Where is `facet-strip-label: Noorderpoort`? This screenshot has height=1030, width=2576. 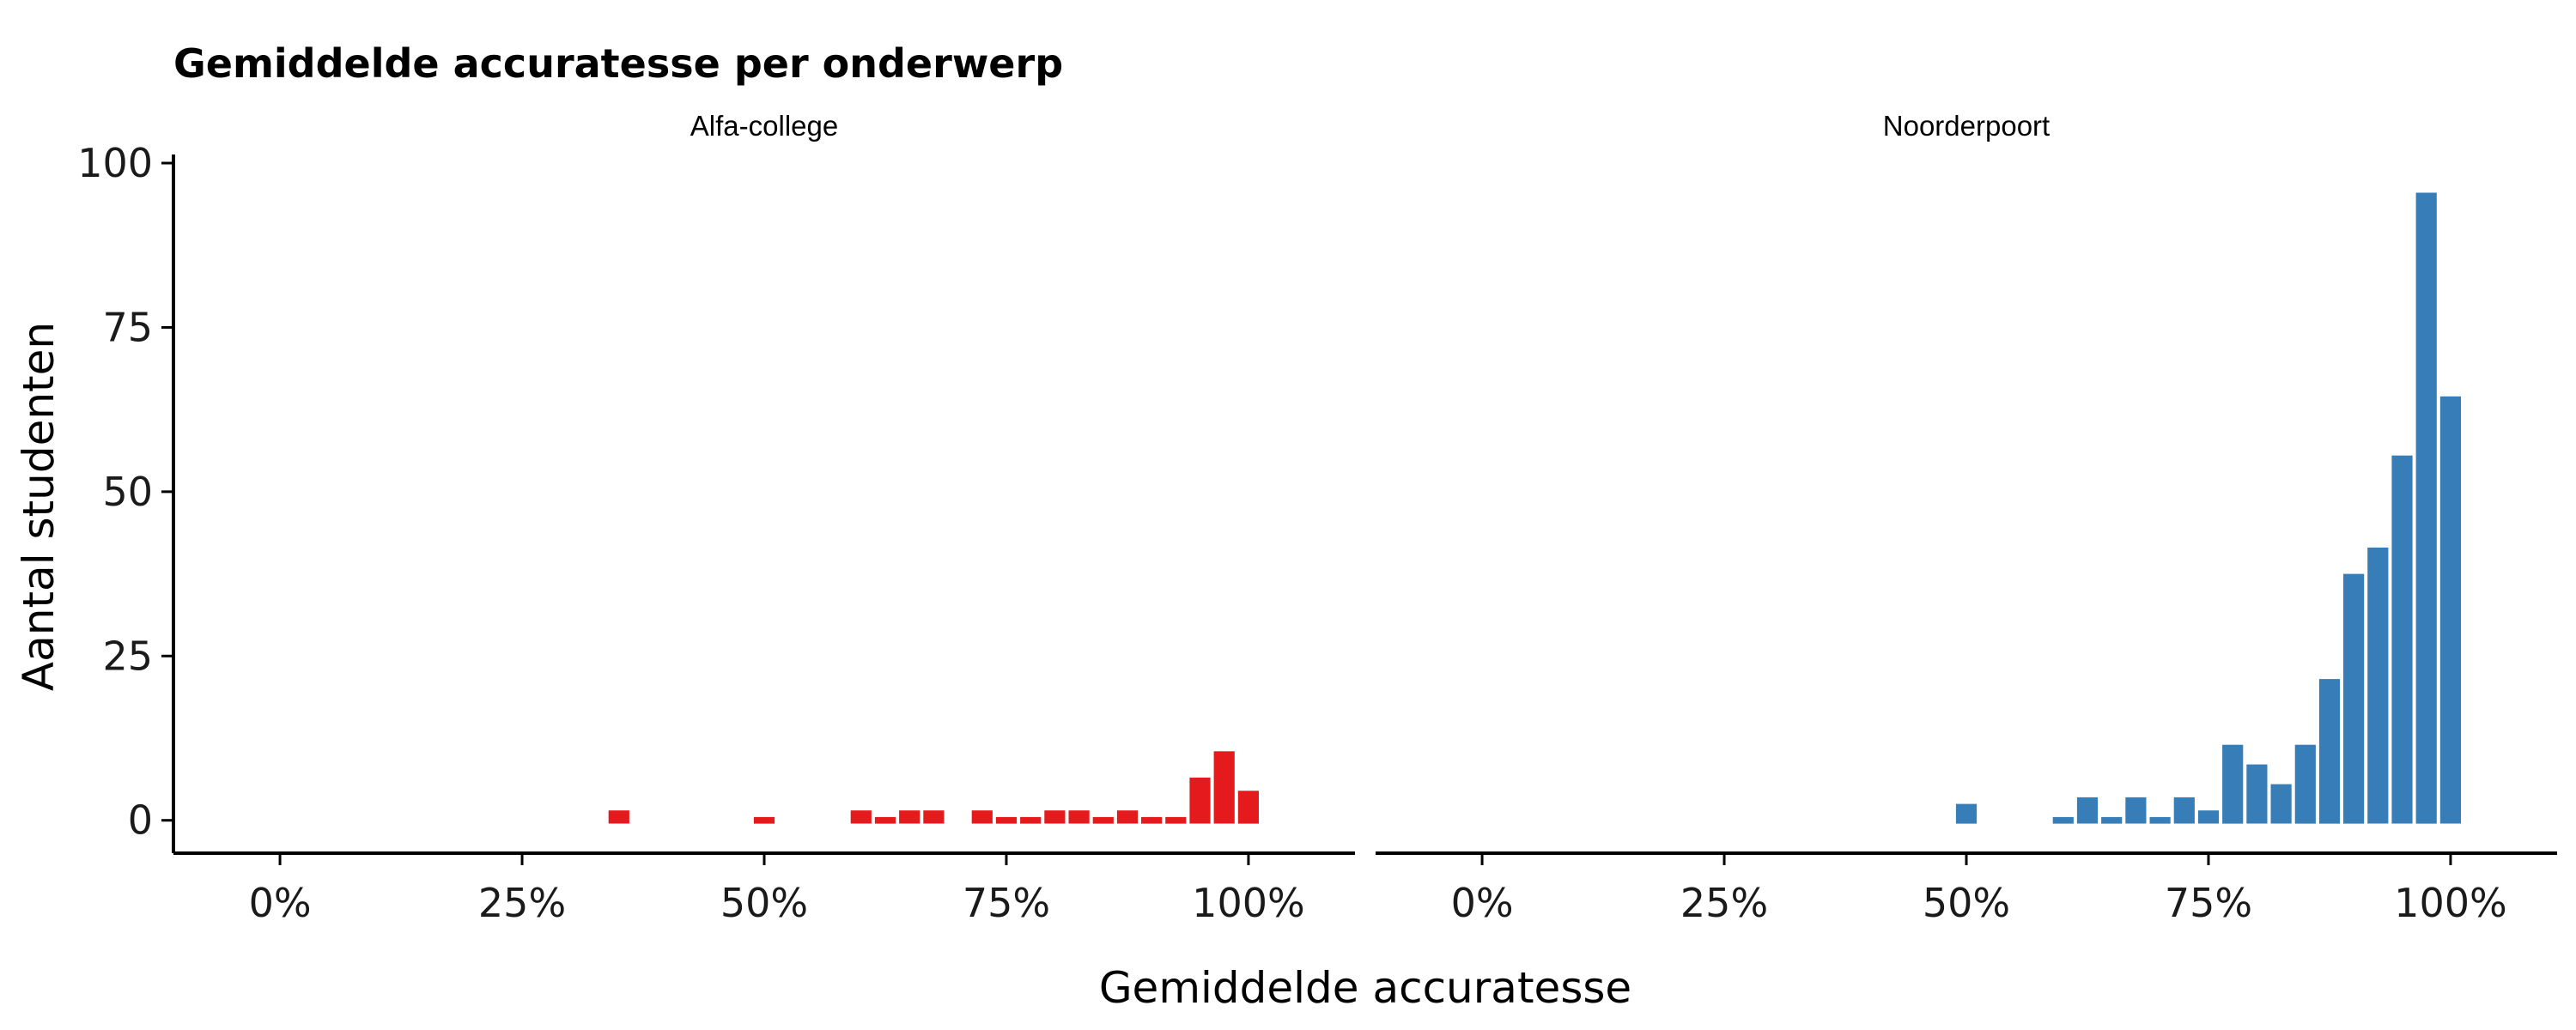 facet-strip-label: Noorderpoort is located at coordinates (1967, 126).